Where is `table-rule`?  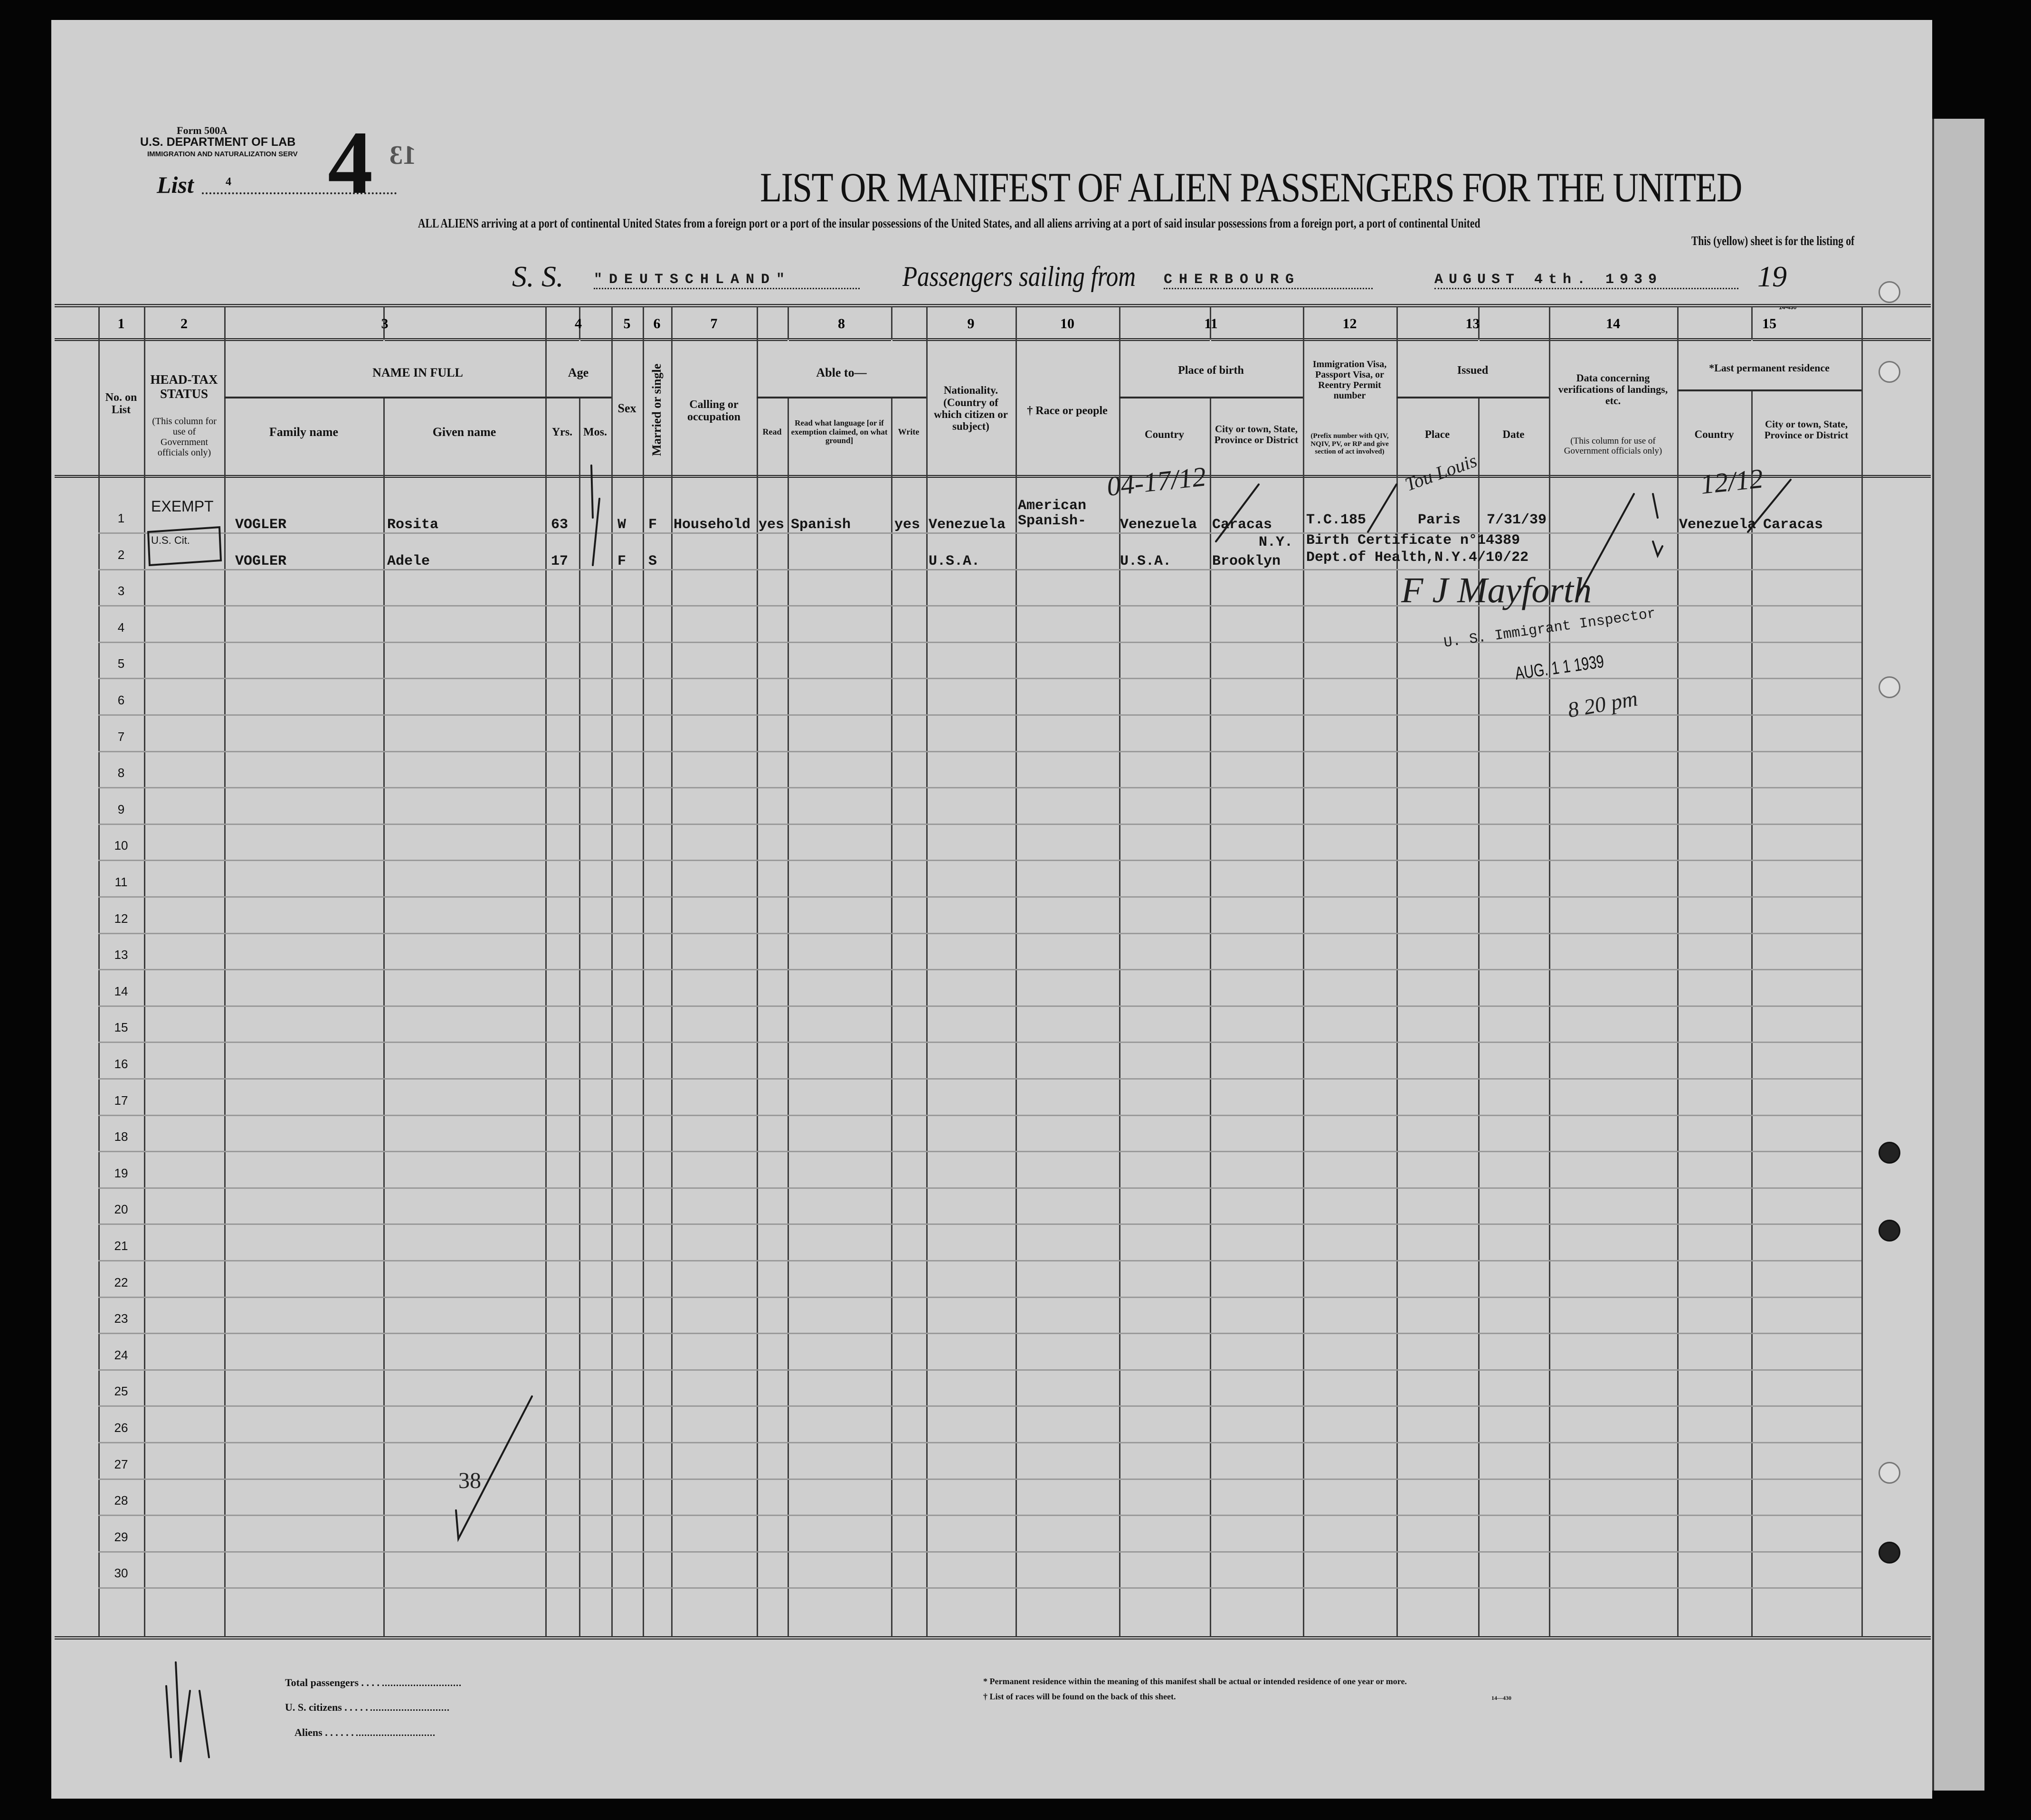 table-rule is located at coordinates (993, 339).